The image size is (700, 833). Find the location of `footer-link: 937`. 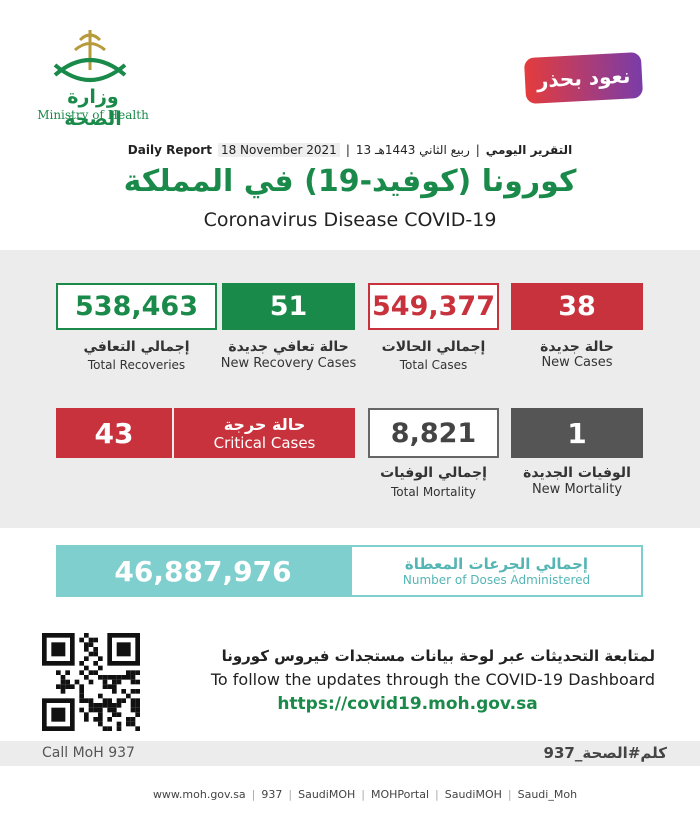

footer-link: 937 is located at coordinates (272, 794).